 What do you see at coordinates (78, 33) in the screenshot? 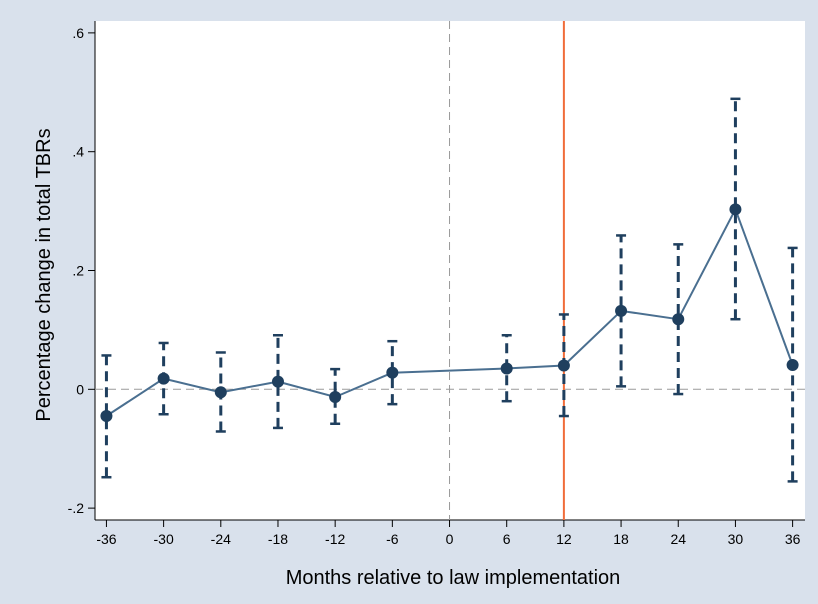
I see `y-tick-label: .6` at bounding box center [78, 33].